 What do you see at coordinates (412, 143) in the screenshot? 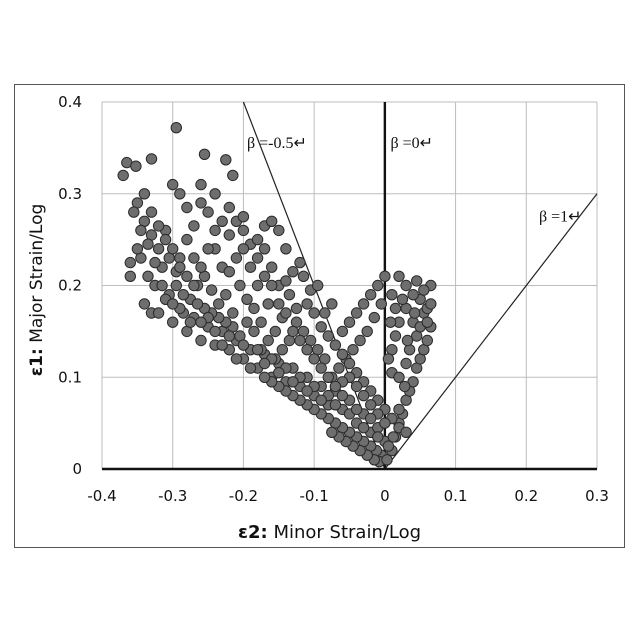
I see `beta-zero-label: β =0↵` at bounding box center [412, 143].